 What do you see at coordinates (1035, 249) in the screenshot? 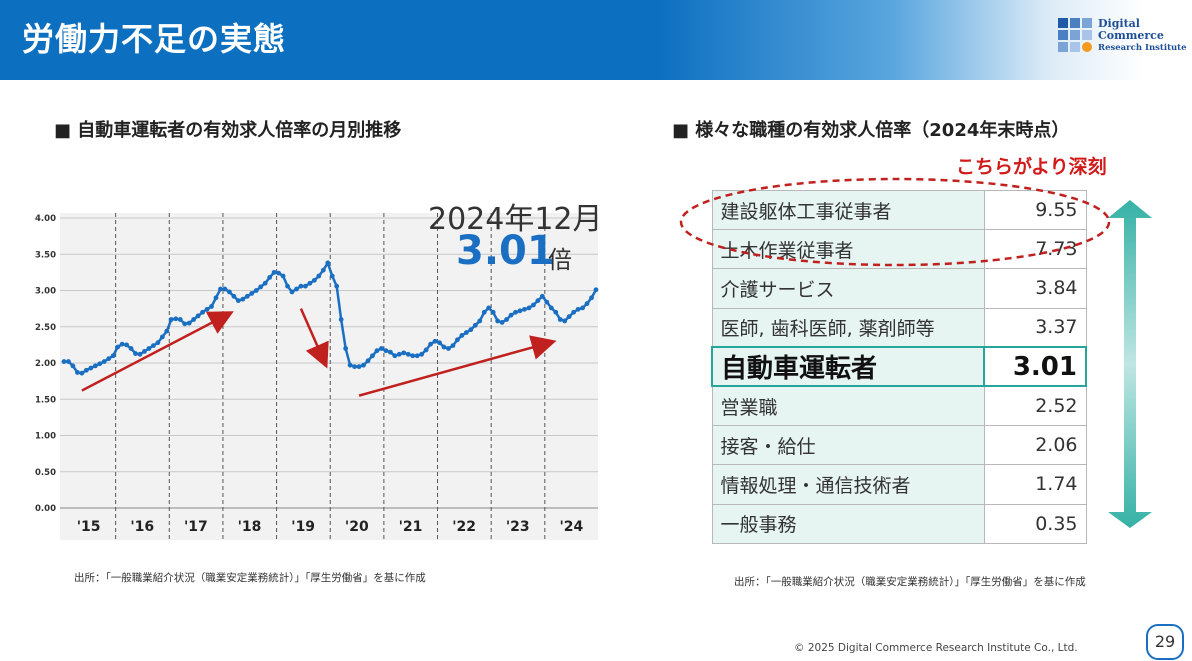
I see `job-ratio: 7.73` at bounding box center [1035, 249].